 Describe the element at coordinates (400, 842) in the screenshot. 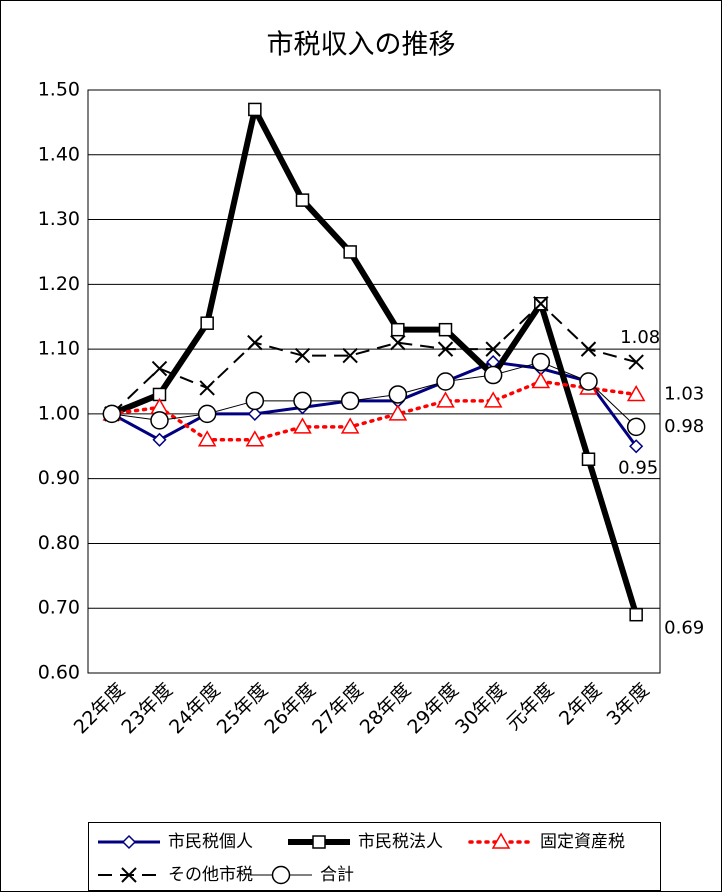

I see `legend-label: 市民税法人` at that location.